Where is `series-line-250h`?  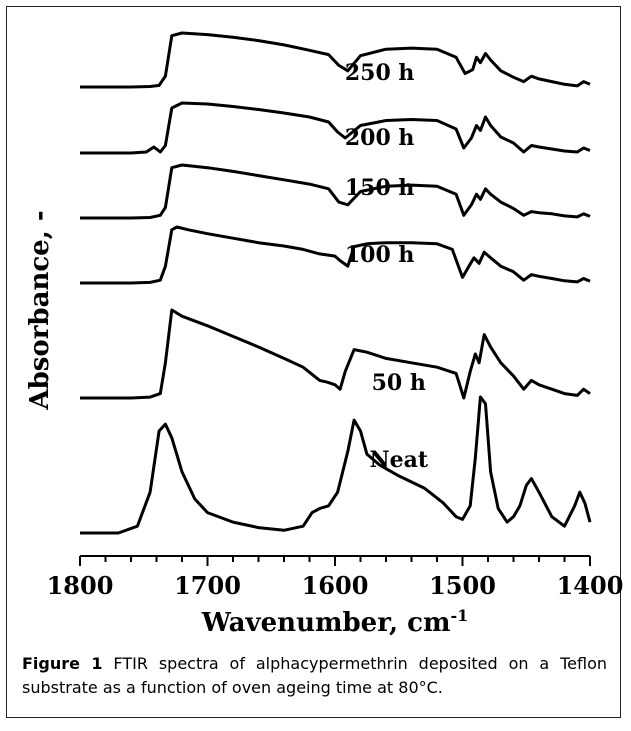 series-line-250h is located at coordinates (335, 60).